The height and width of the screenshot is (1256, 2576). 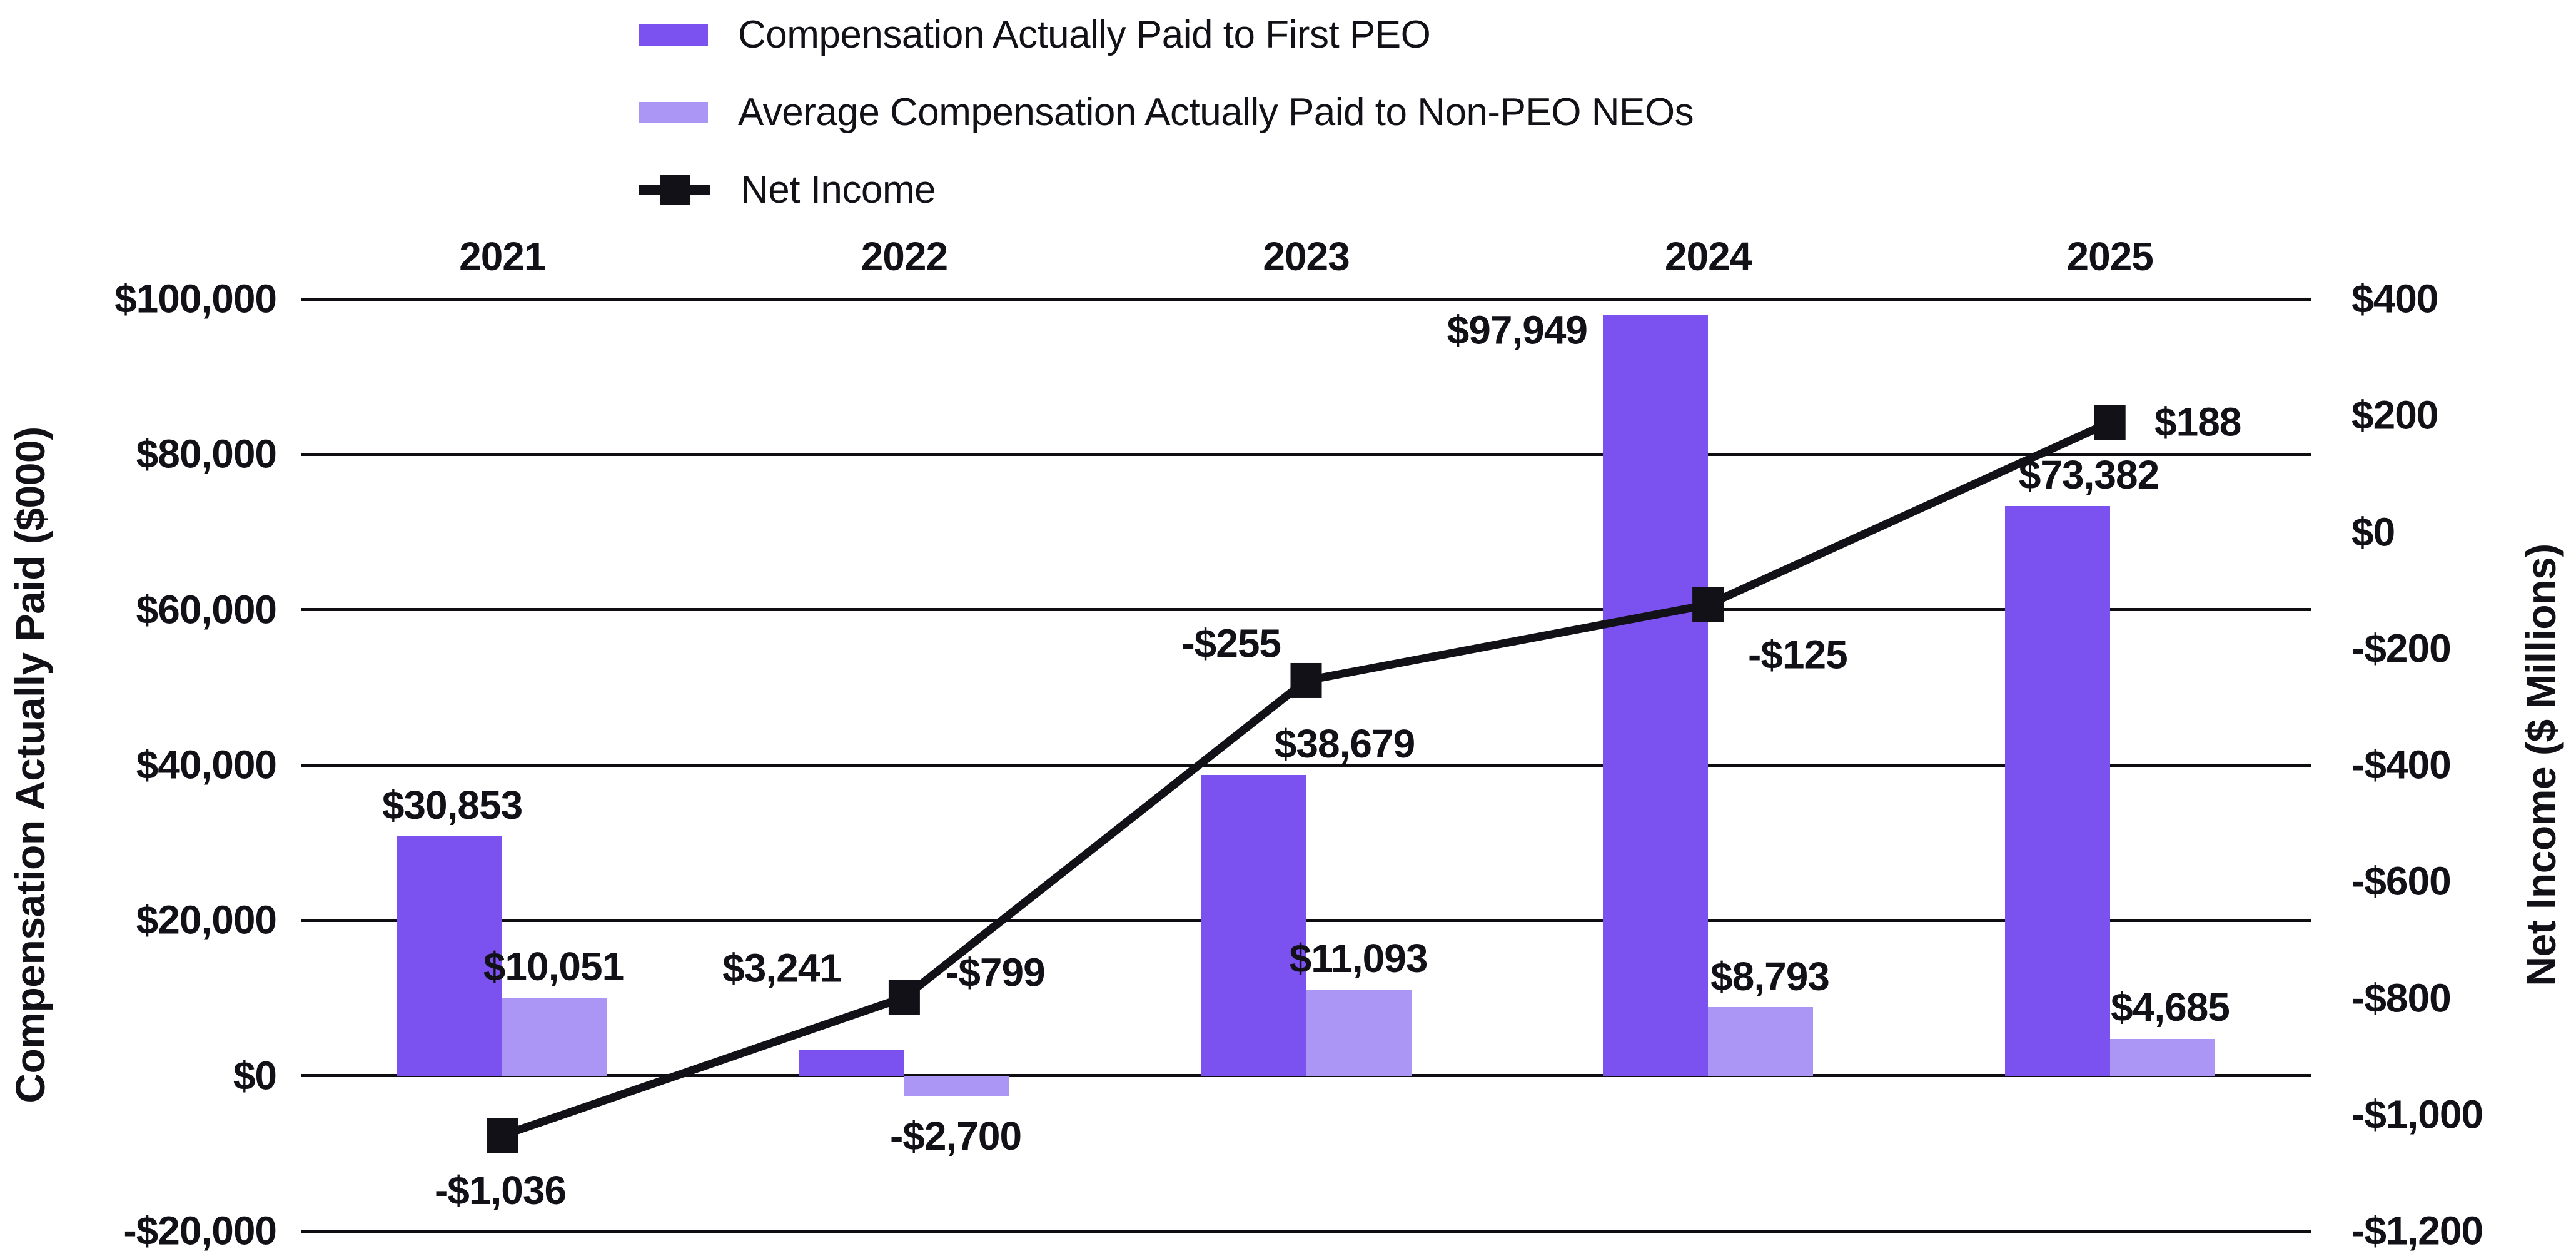 What do you see at coordinates (503, 256) in the screenshot?
I see `year-label-2021: 2021` at bounding box center [503, 256].